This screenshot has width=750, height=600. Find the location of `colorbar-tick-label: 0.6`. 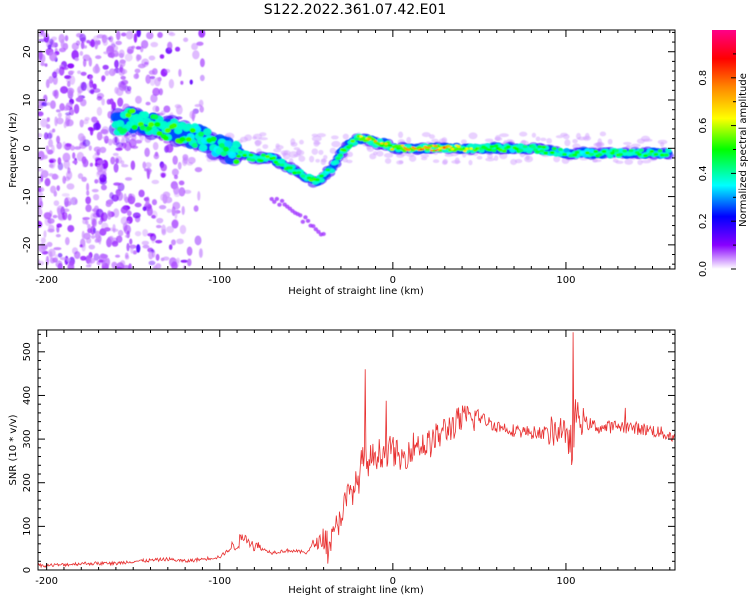

colorbar-tick-label: 0.6 is located at coordinates (703, 126).